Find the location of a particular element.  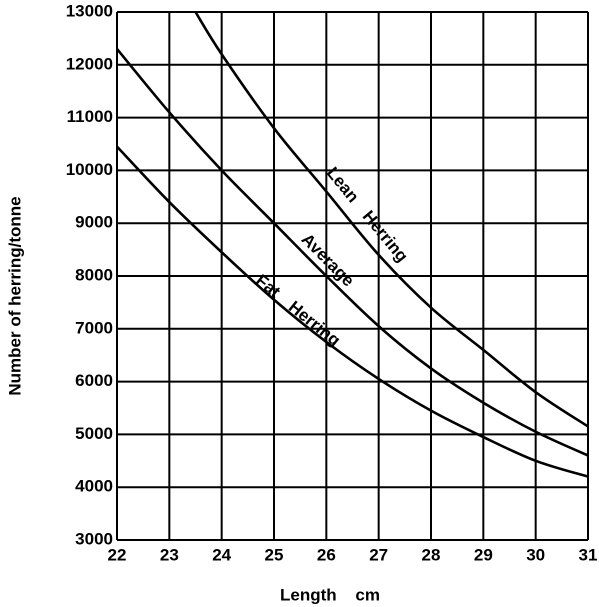

y-tick-label: 9000 is located at coordinates (94, 222).